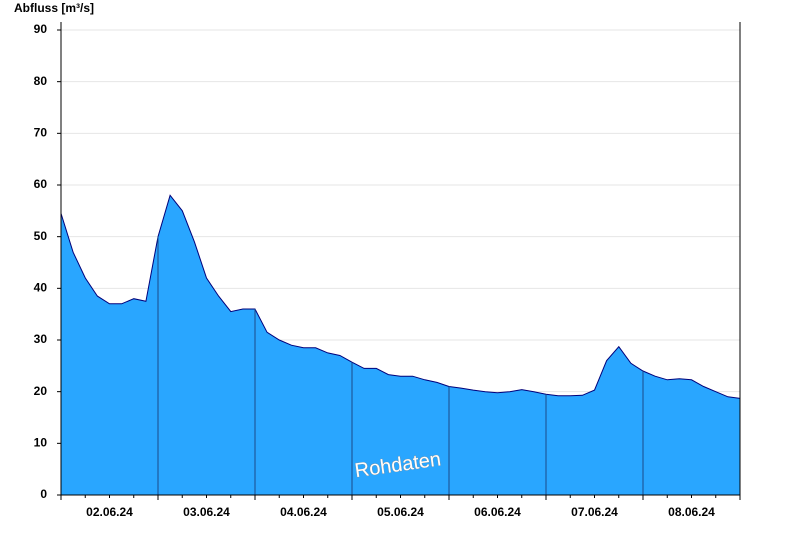 This screenshot has height=550, width=800. I want to click on y-tick-label: 20, so click(41, 391).